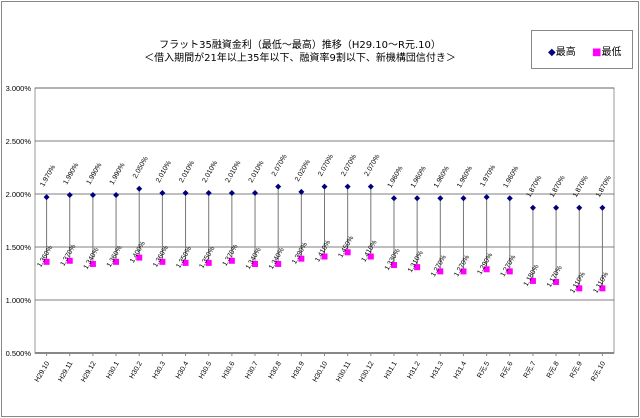  I want to click on x-tick-label: H30.12, so click(366, 371).